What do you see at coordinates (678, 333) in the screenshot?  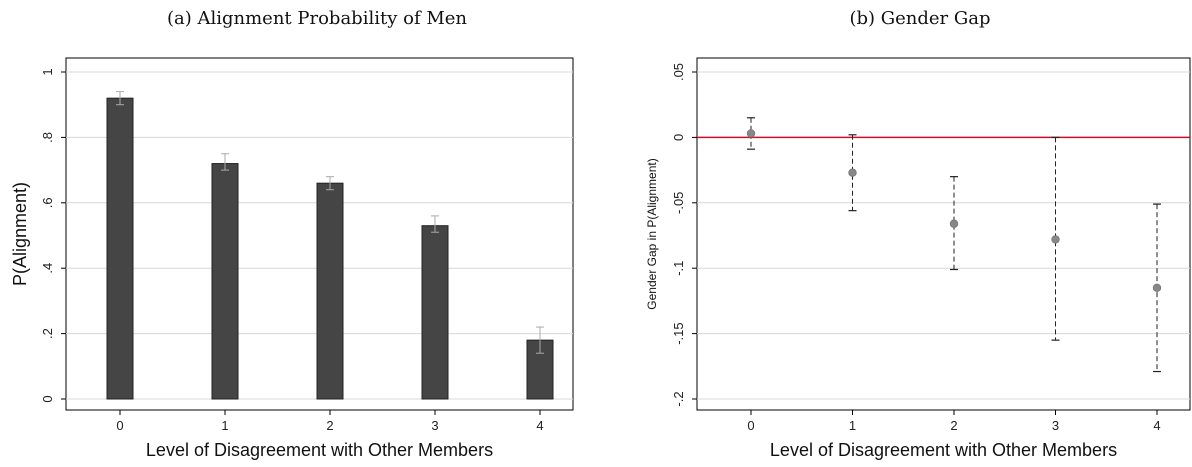 I see `y-tick-label: -.15` at bounding box center [678, 333].